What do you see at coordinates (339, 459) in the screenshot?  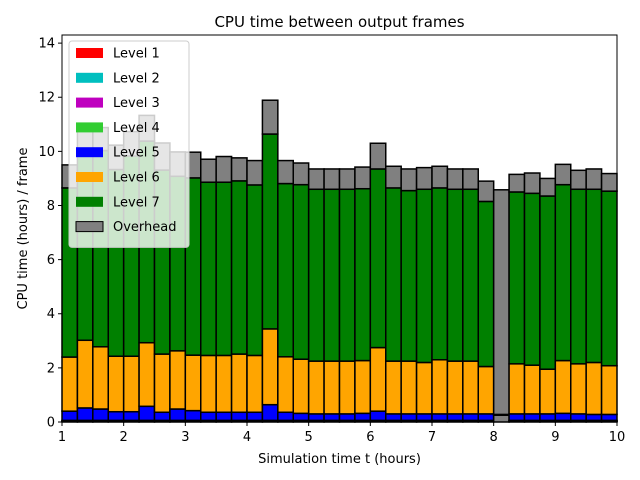 I see `x-axis-label: Simulation time t (hours)` at bounding box center [339, 459].